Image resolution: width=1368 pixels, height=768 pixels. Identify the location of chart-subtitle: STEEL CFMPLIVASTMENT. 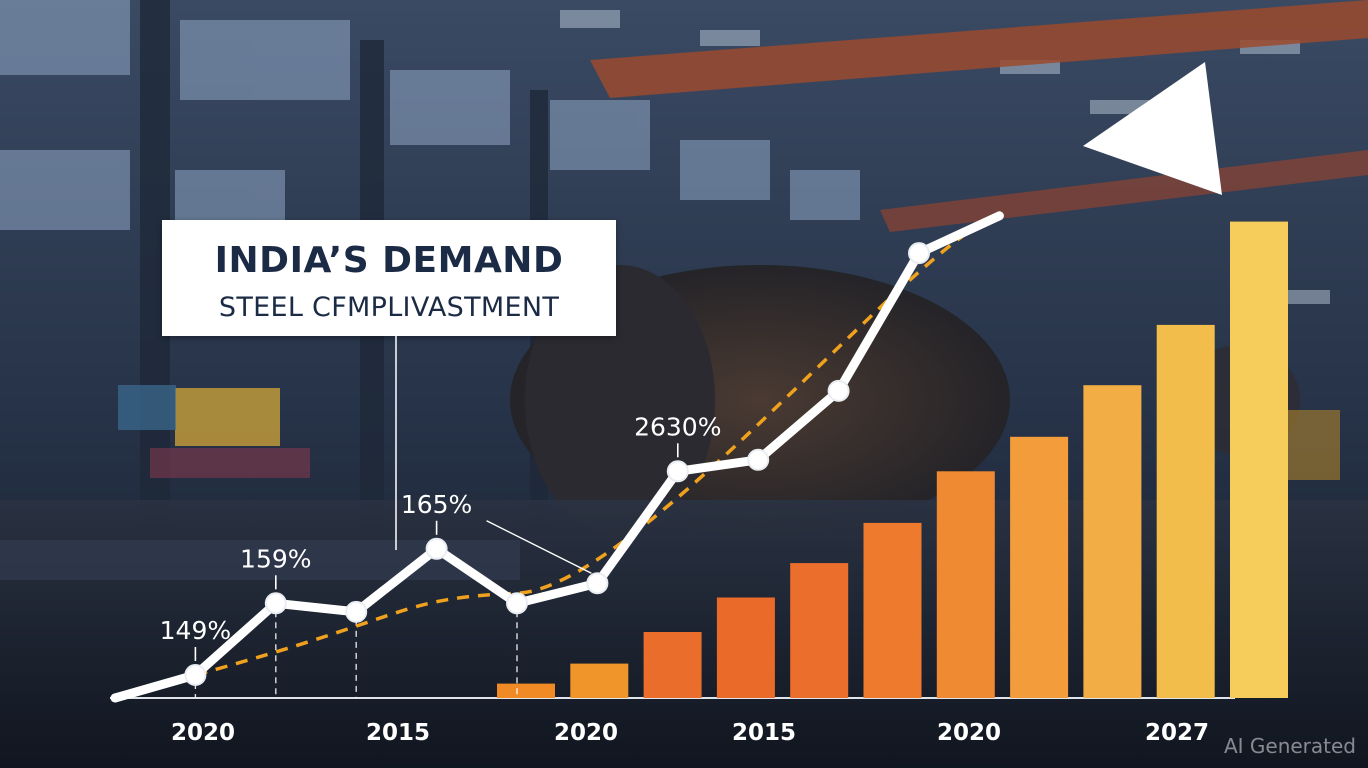
(389, 307).